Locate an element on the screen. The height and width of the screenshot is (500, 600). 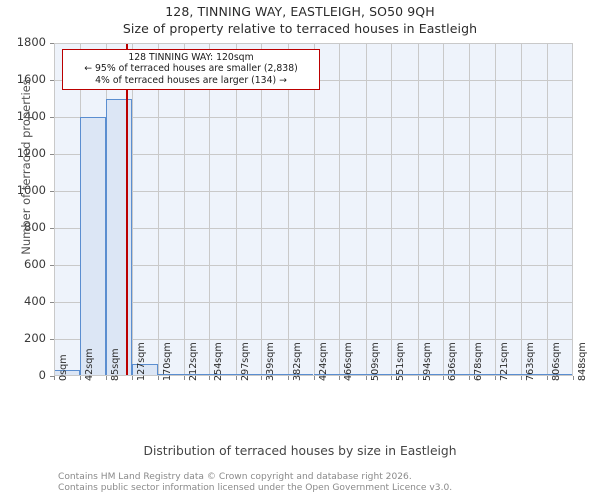
x-axis-tick-label: 254sqm is located at coordinates (219, 361).